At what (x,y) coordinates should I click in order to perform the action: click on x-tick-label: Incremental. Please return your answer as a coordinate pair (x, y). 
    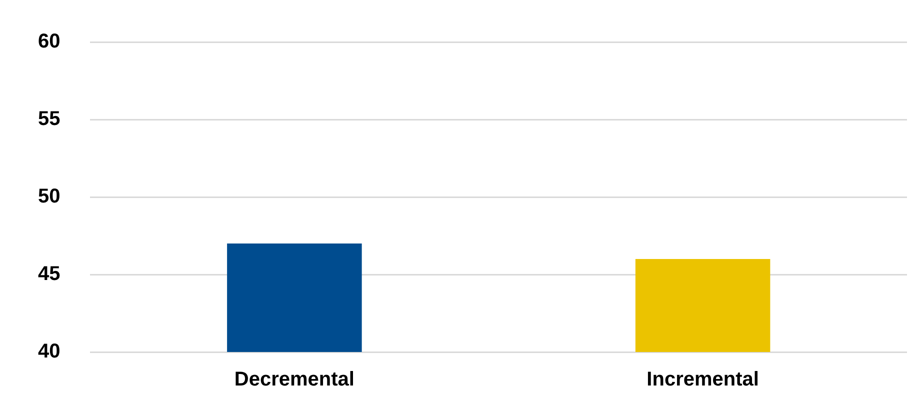
    Looking at the image, I should click on (702, 379).